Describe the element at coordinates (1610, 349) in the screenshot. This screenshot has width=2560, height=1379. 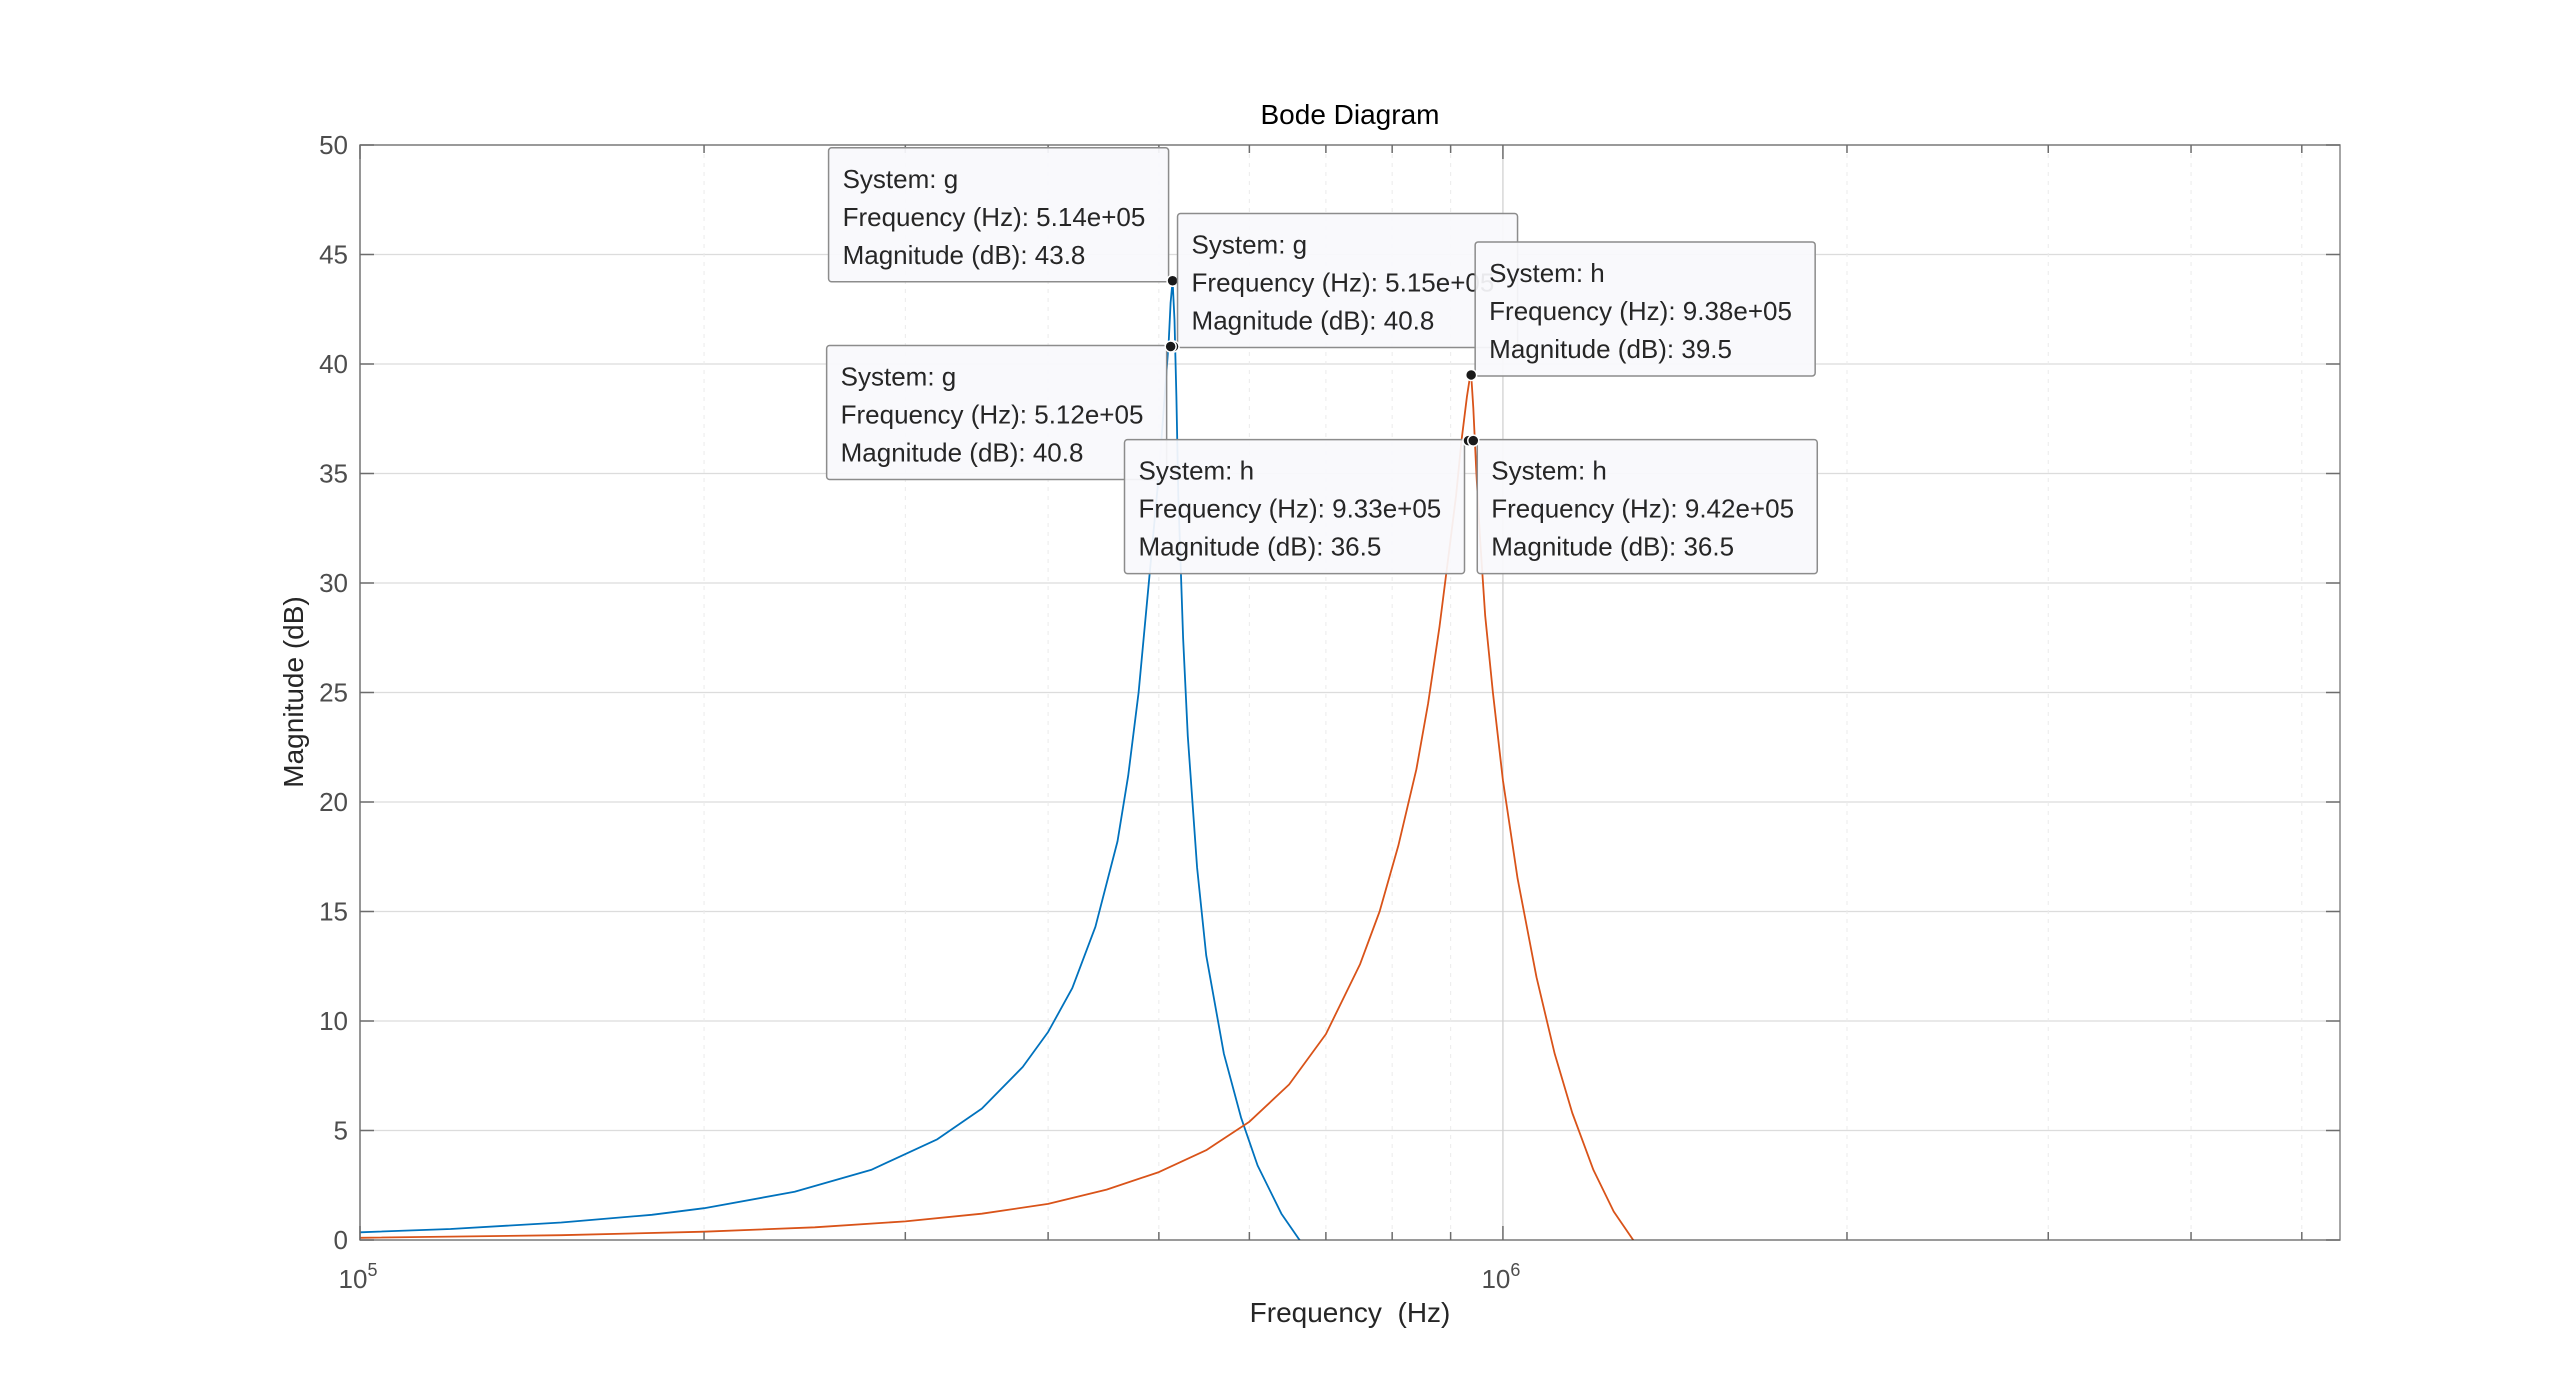
I see `datatip-magnitude: Magnitude (dB): 39.5` at that location.